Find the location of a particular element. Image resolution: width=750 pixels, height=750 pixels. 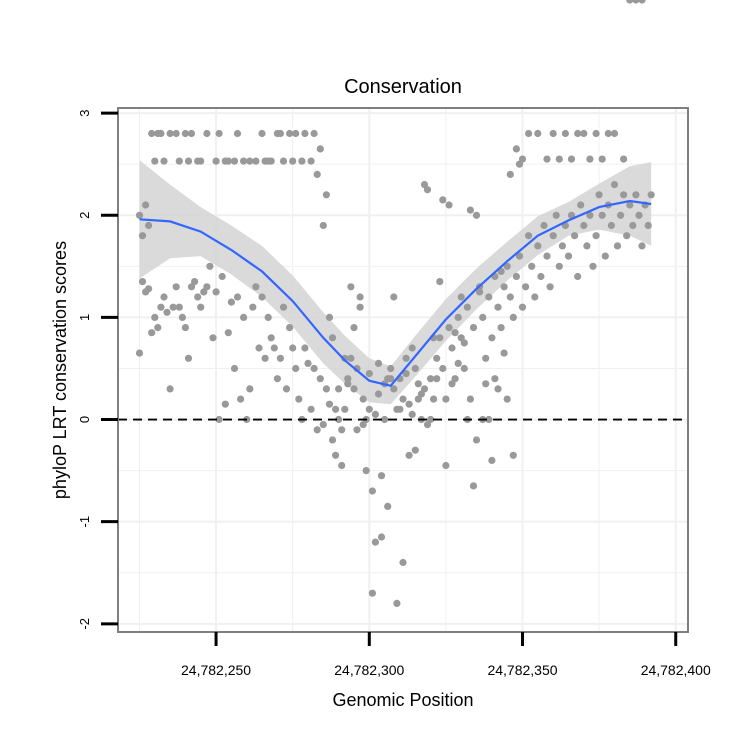

y-tick-label: 1 is located at coordinates (84, 317).